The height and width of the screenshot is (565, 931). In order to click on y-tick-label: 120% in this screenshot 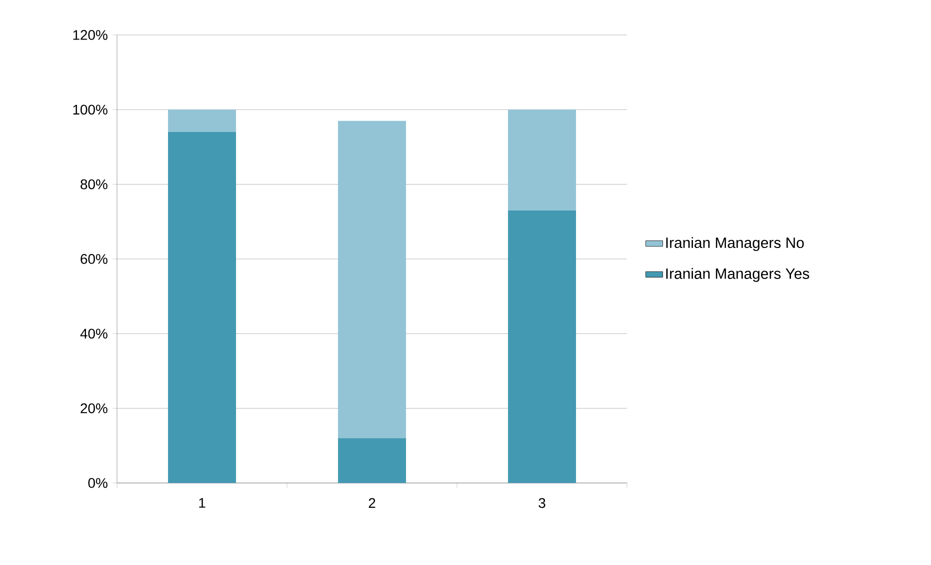, I will do `click(90, 35)`.